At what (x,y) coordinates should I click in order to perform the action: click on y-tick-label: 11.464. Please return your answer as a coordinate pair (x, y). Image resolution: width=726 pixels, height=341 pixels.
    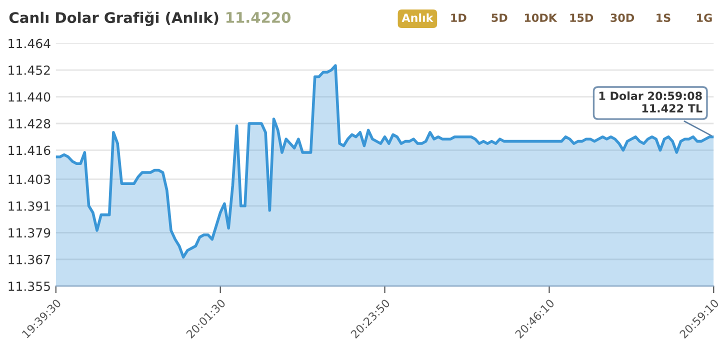
    Looking at the image, I should click on (29, 43).